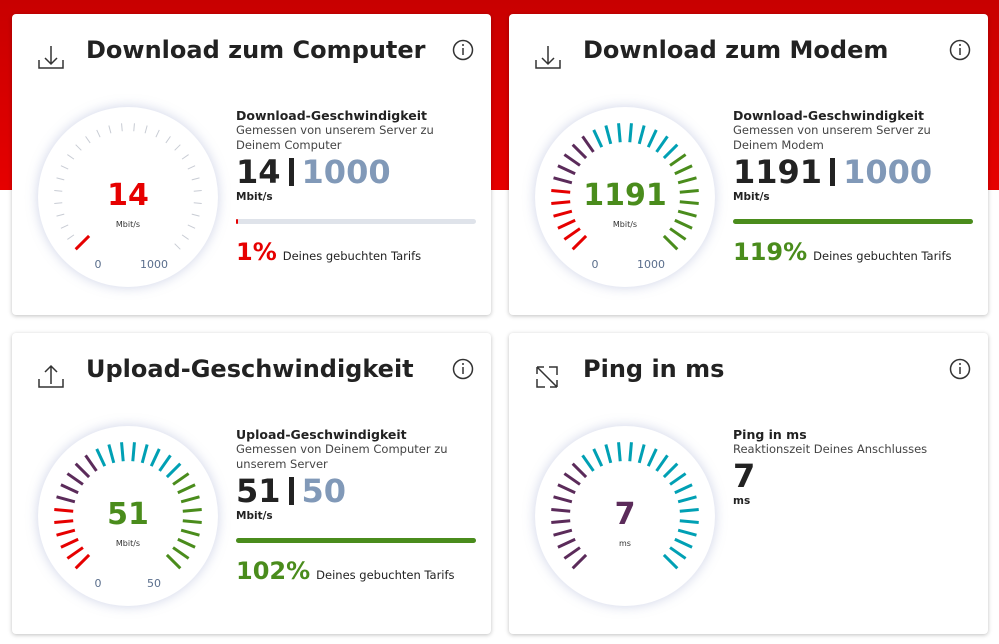 Image resolution: width=999 pixels, height=644 pixels. Describe the element at coordinates (625, 514) in the screenshot. I see `gauge-value: 7` at that location.